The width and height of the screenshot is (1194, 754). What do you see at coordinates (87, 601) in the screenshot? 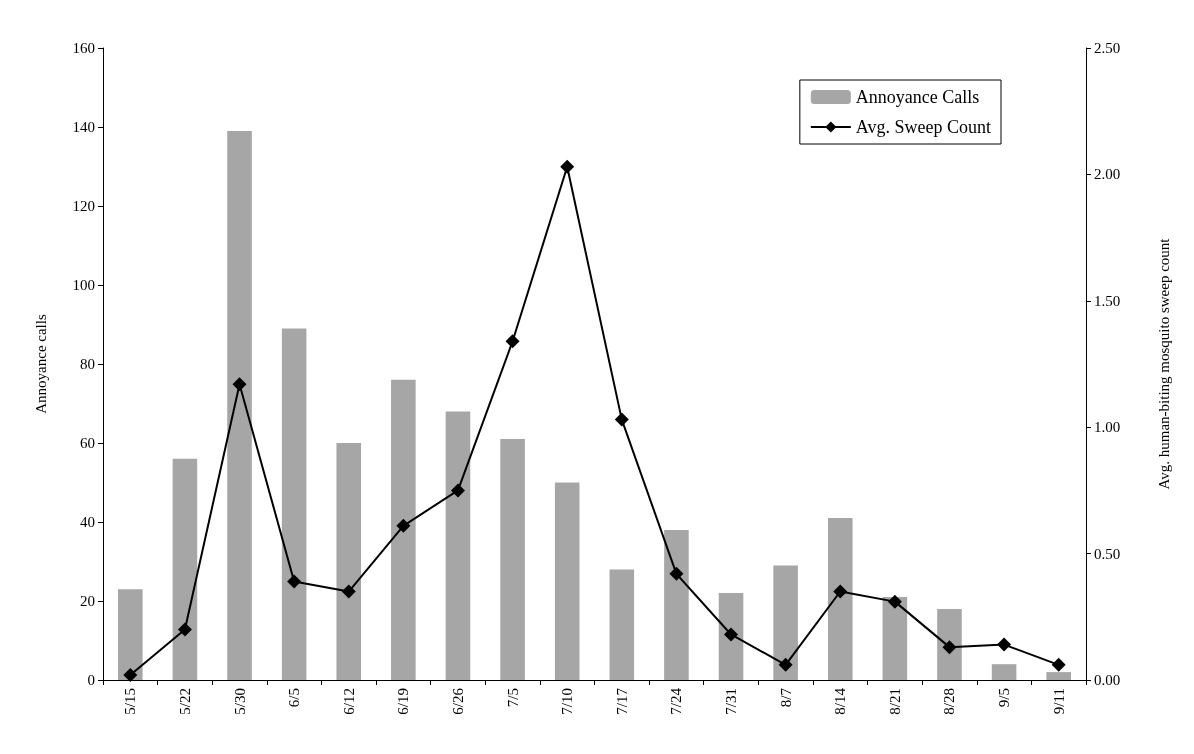
I see `y-tick-label: 20` at bounding box center [87, 601].